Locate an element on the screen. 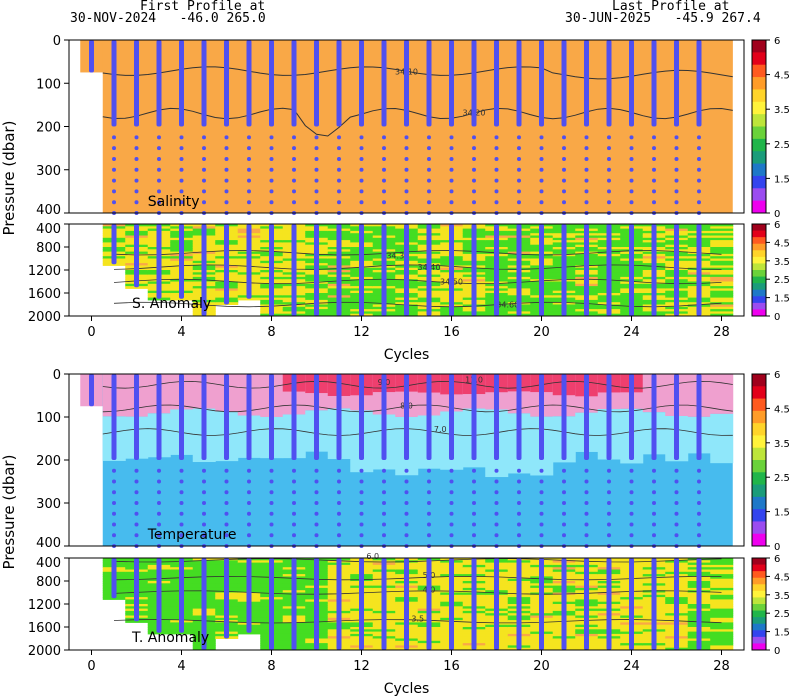 The image size is (800, 700). colorbar-tick-label: 0 is located at coordinates (777, 651).